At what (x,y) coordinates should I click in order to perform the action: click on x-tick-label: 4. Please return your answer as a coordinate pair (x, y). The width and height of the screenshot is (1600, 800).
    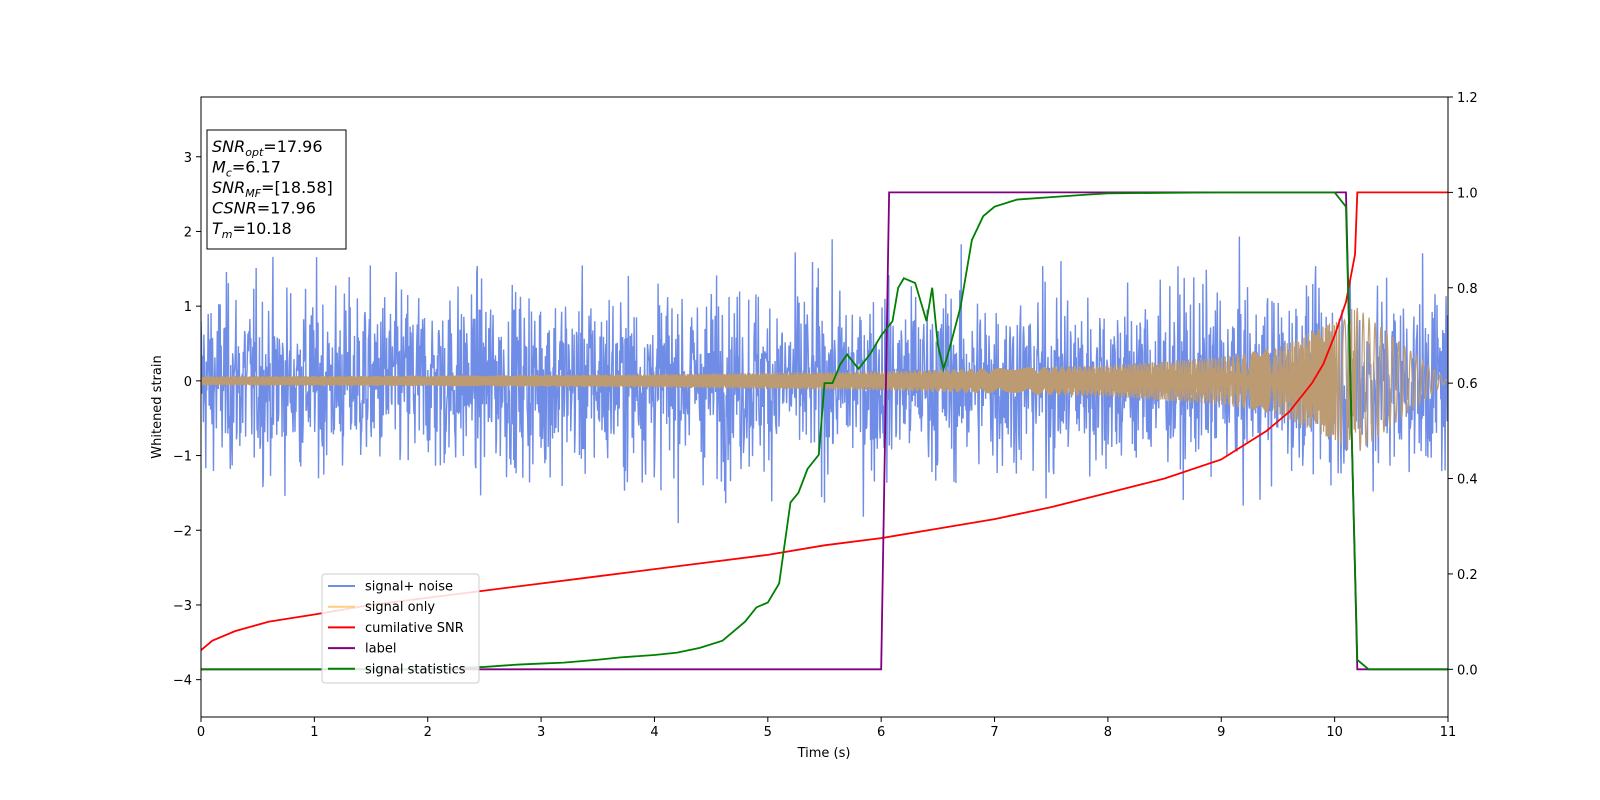
    Looking at the image, I should click on (654, 732).